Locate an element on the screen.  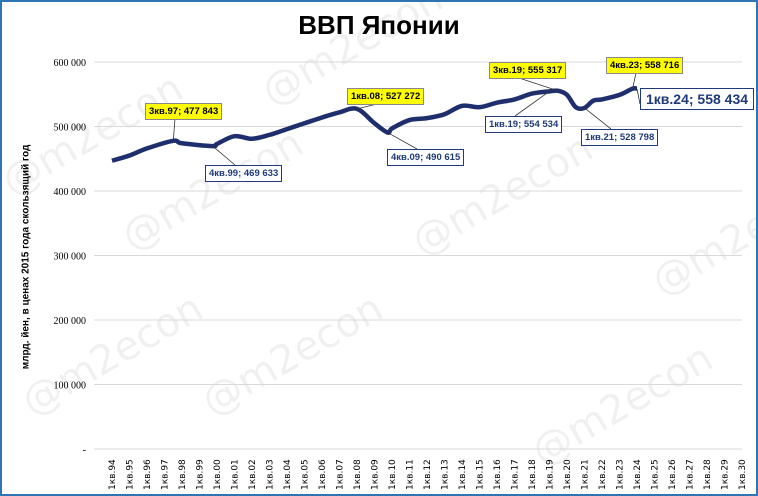
x-tick-label: 1кв.97 is located at coordinates (166, 474).